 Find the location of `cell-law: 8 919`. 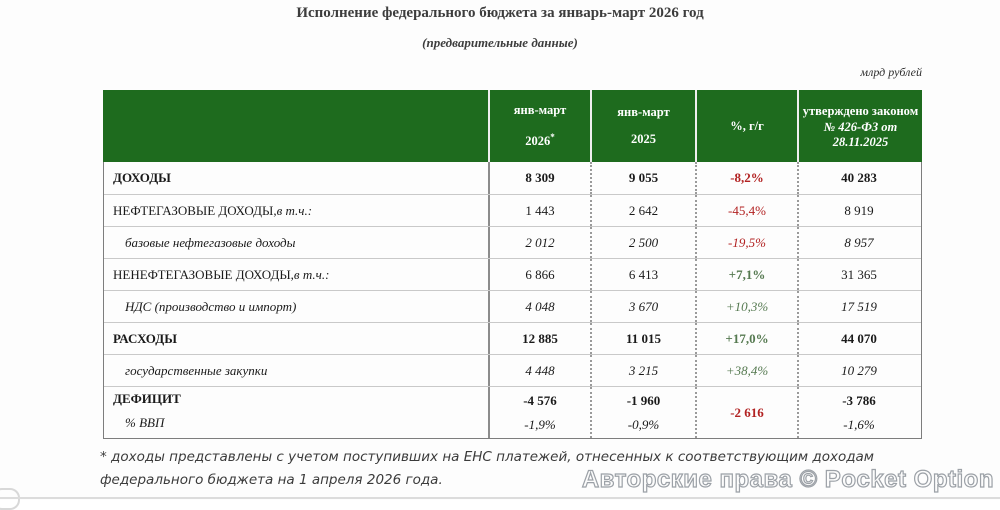

cell-law: 8 919 is located at coordinates (858, 210).